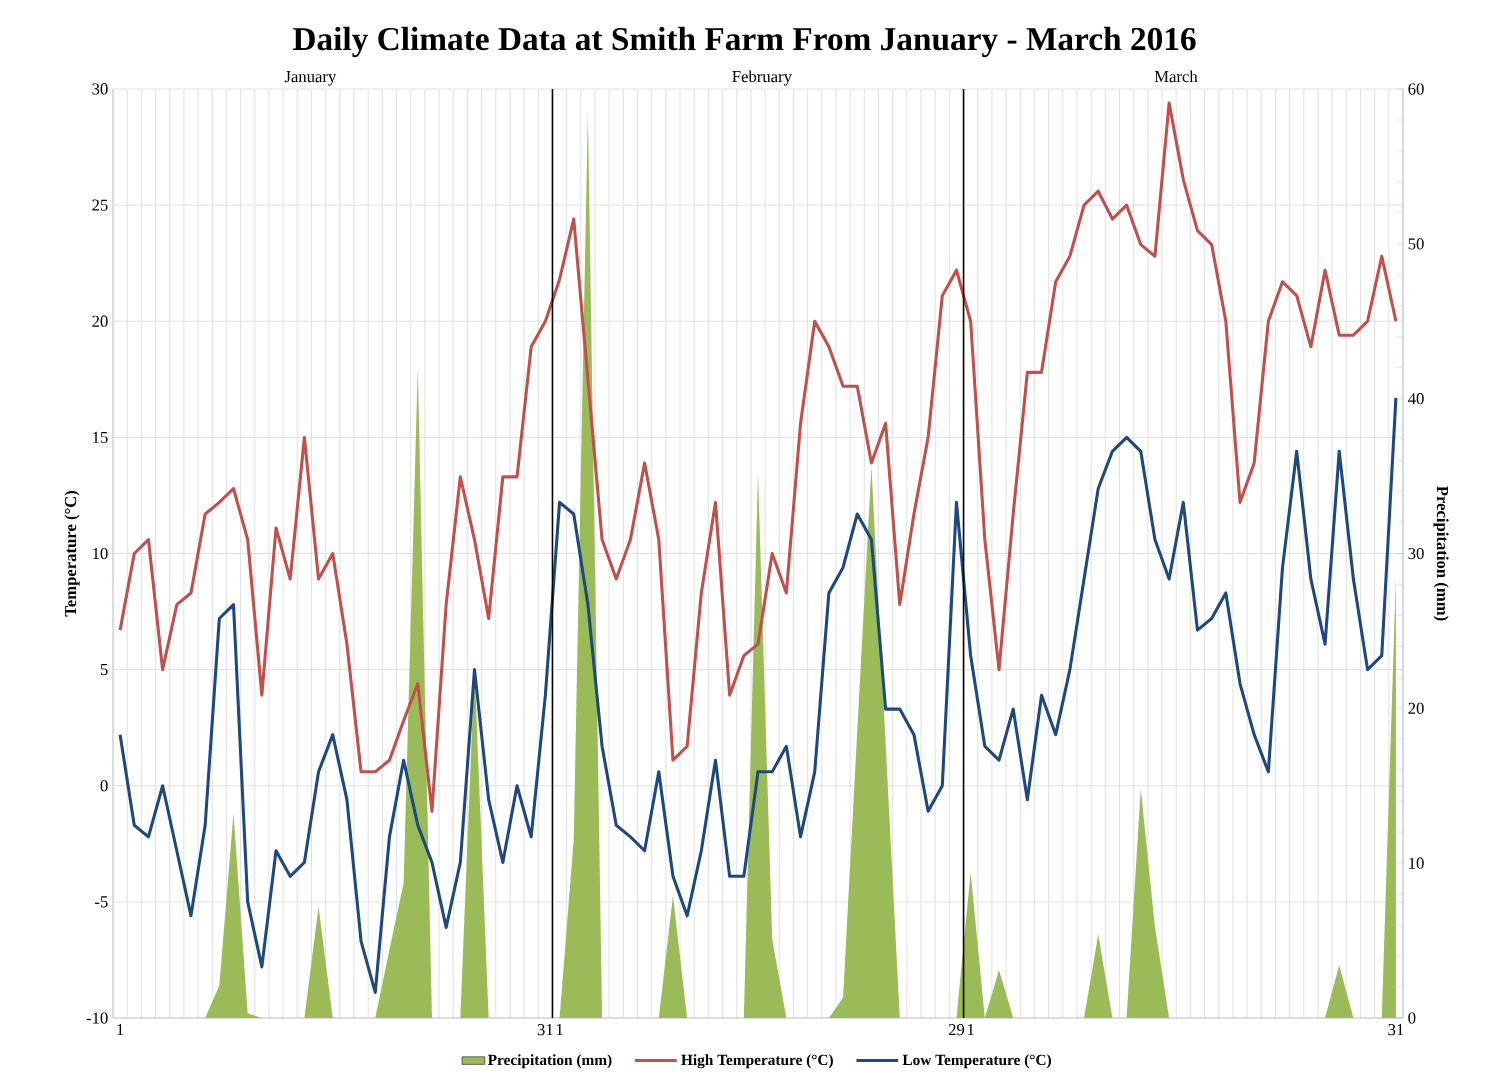  I want to click on chart-title: Daily Climate Data at Smith Farm From January - March 2016, so click(744, 42).